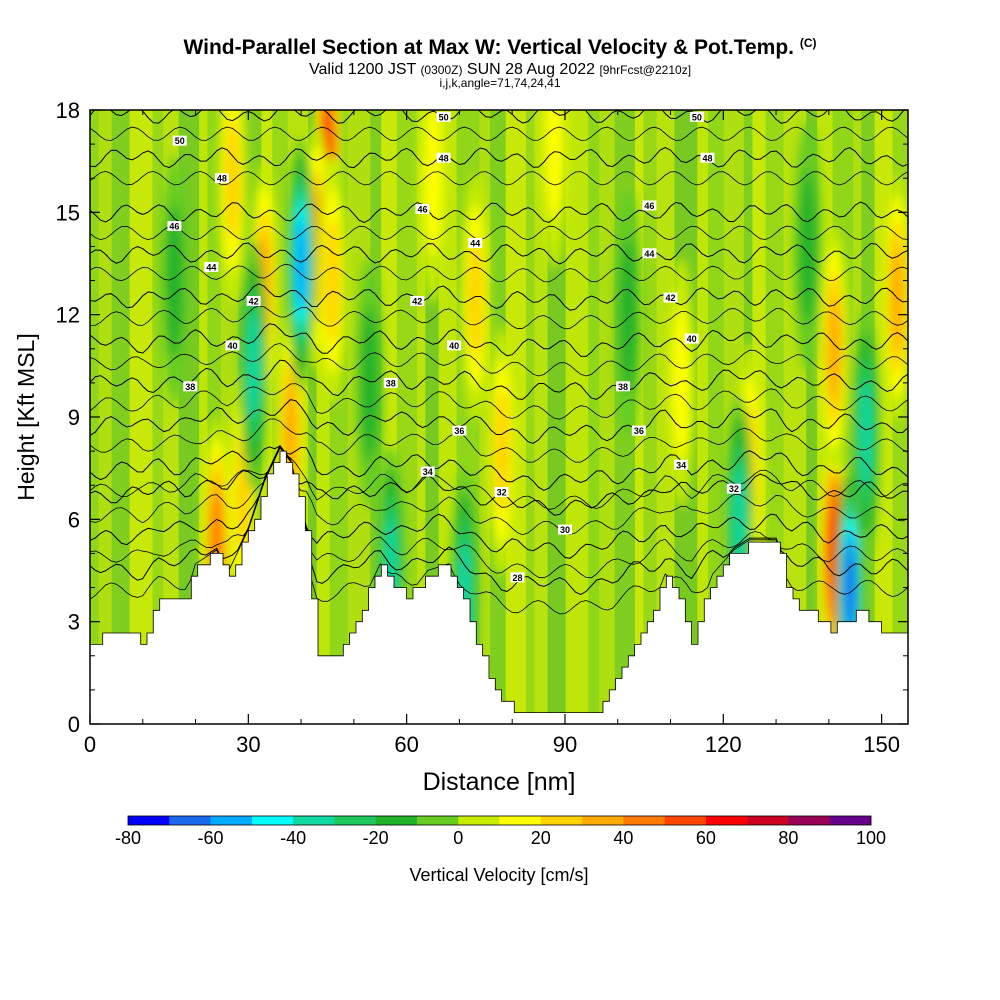  Describe the element at coordinates (808, 43) in the screenshot. I see `title-suffix: (C)` at that location.